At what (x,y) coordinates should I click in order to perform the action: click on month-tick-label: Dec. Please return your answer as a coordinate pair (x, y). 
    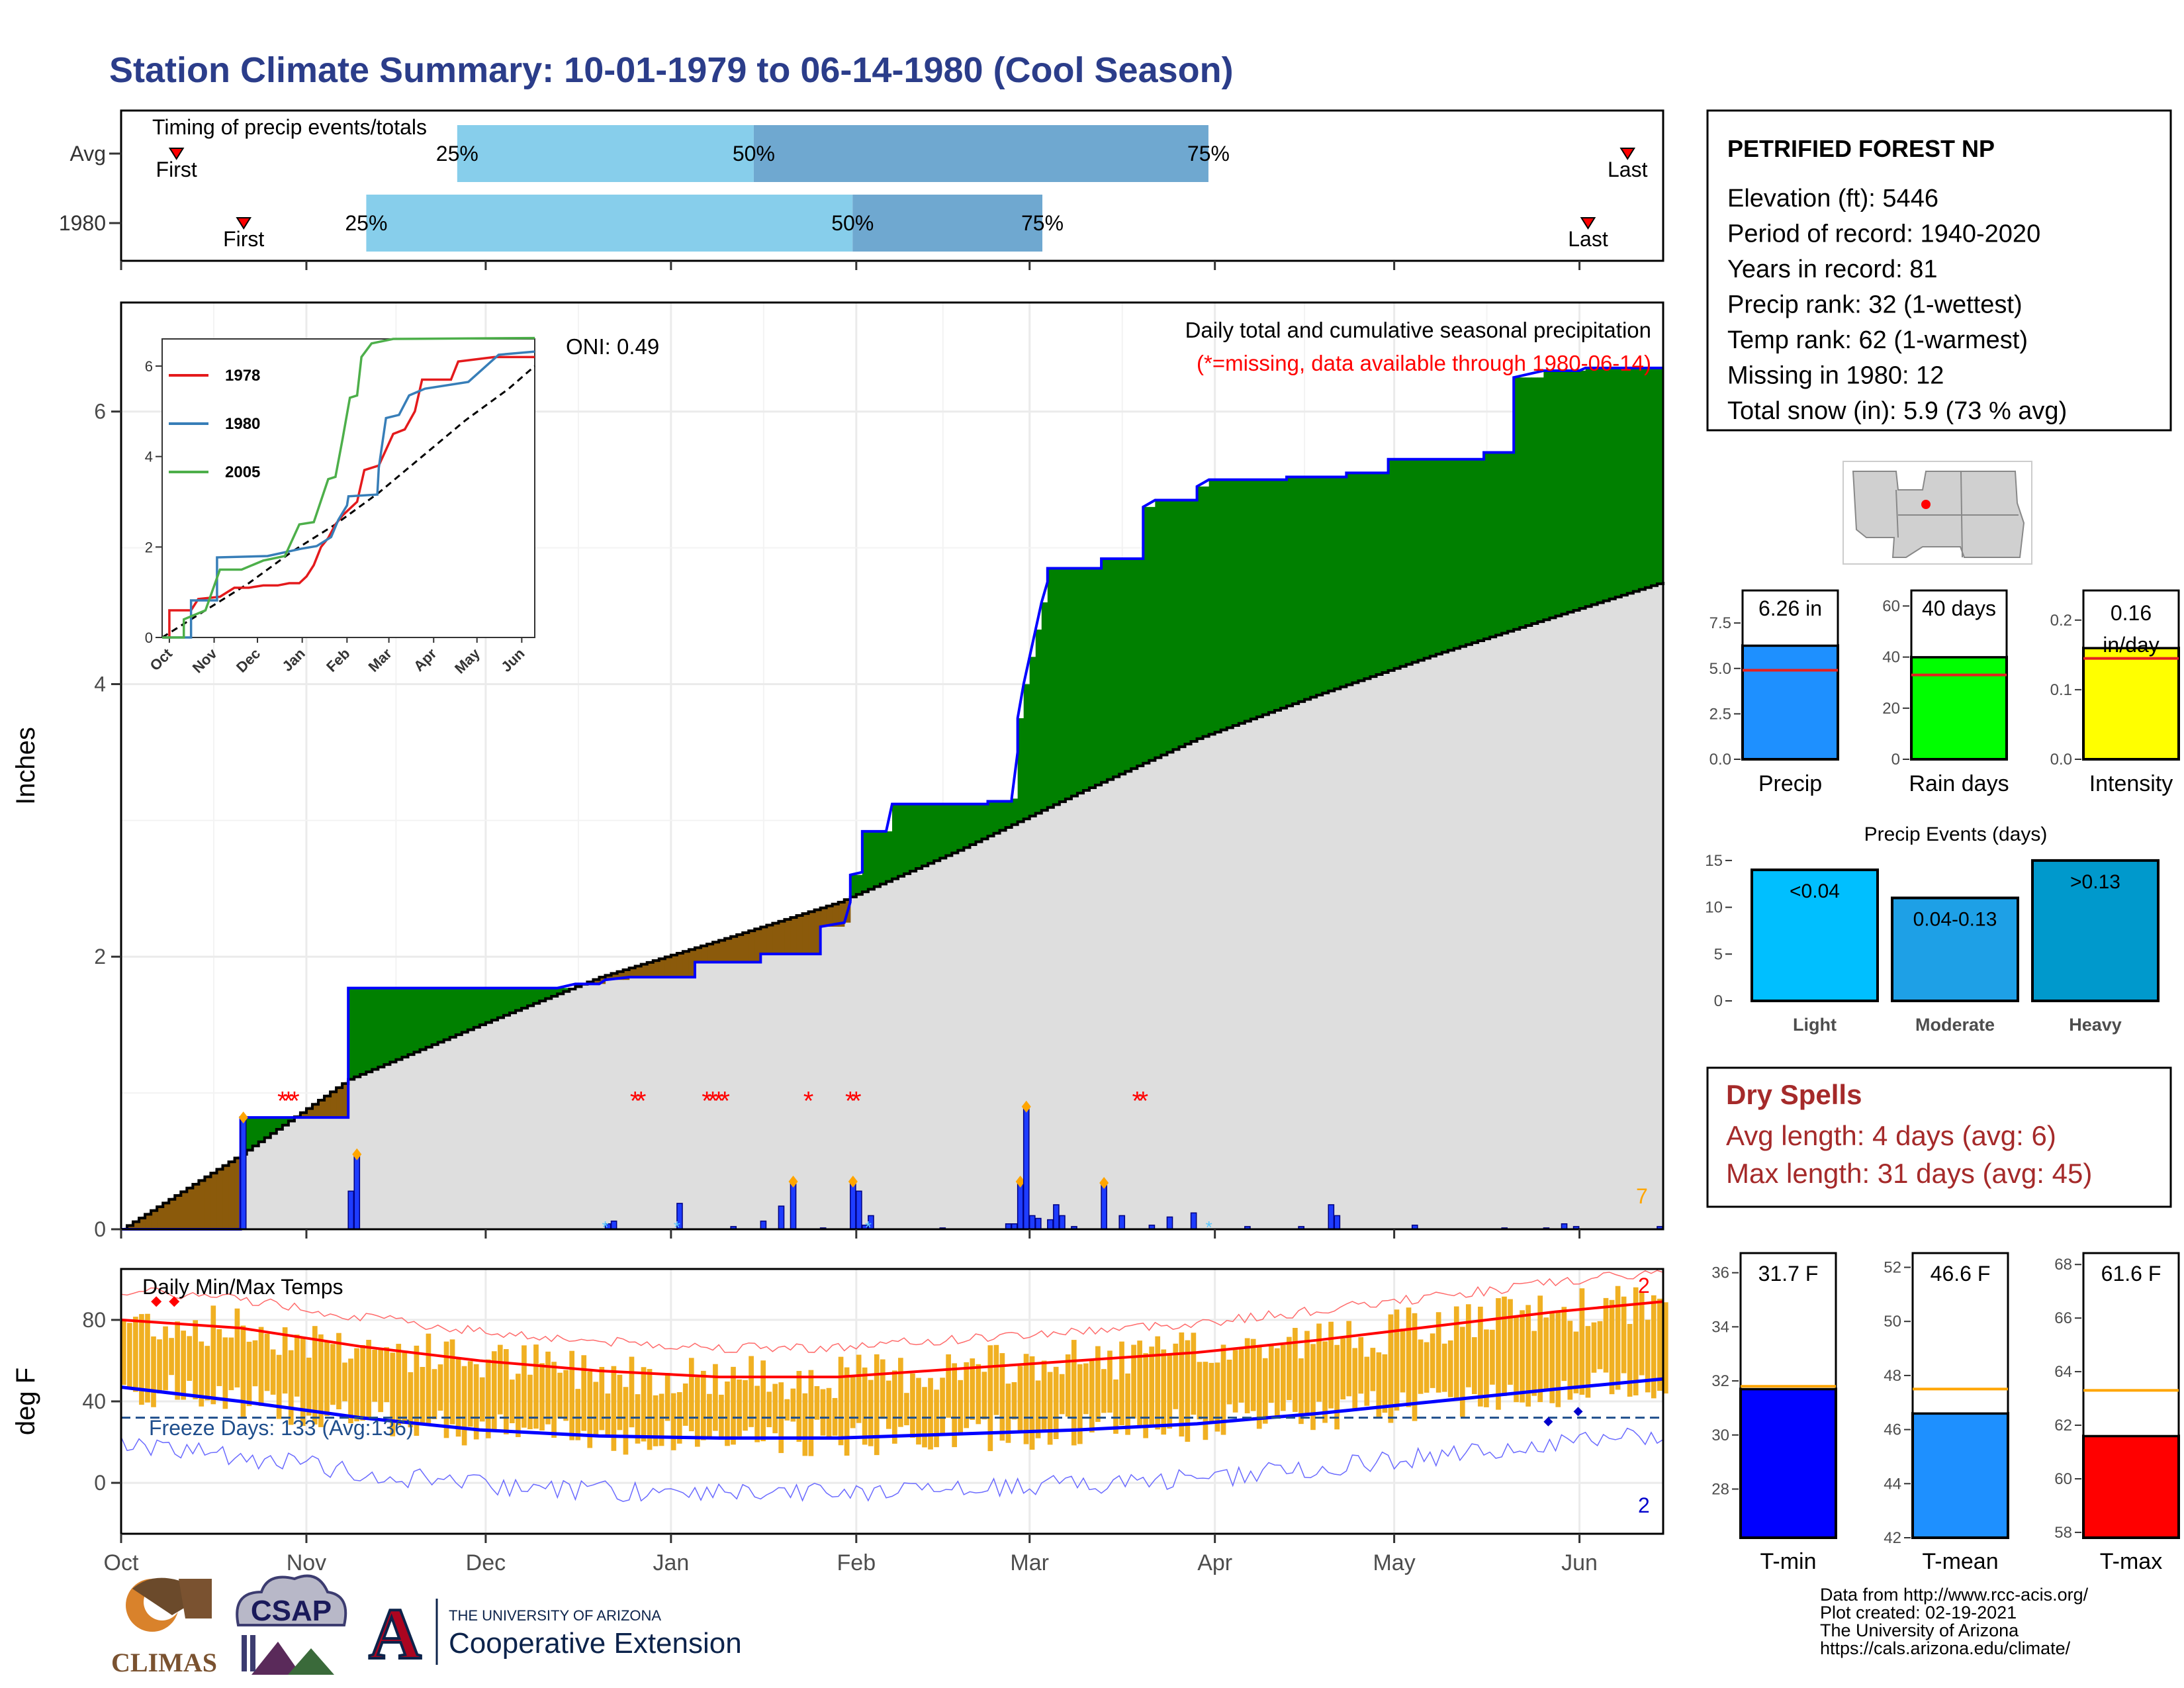
    Looking at the image, I should click on (486, 1562).